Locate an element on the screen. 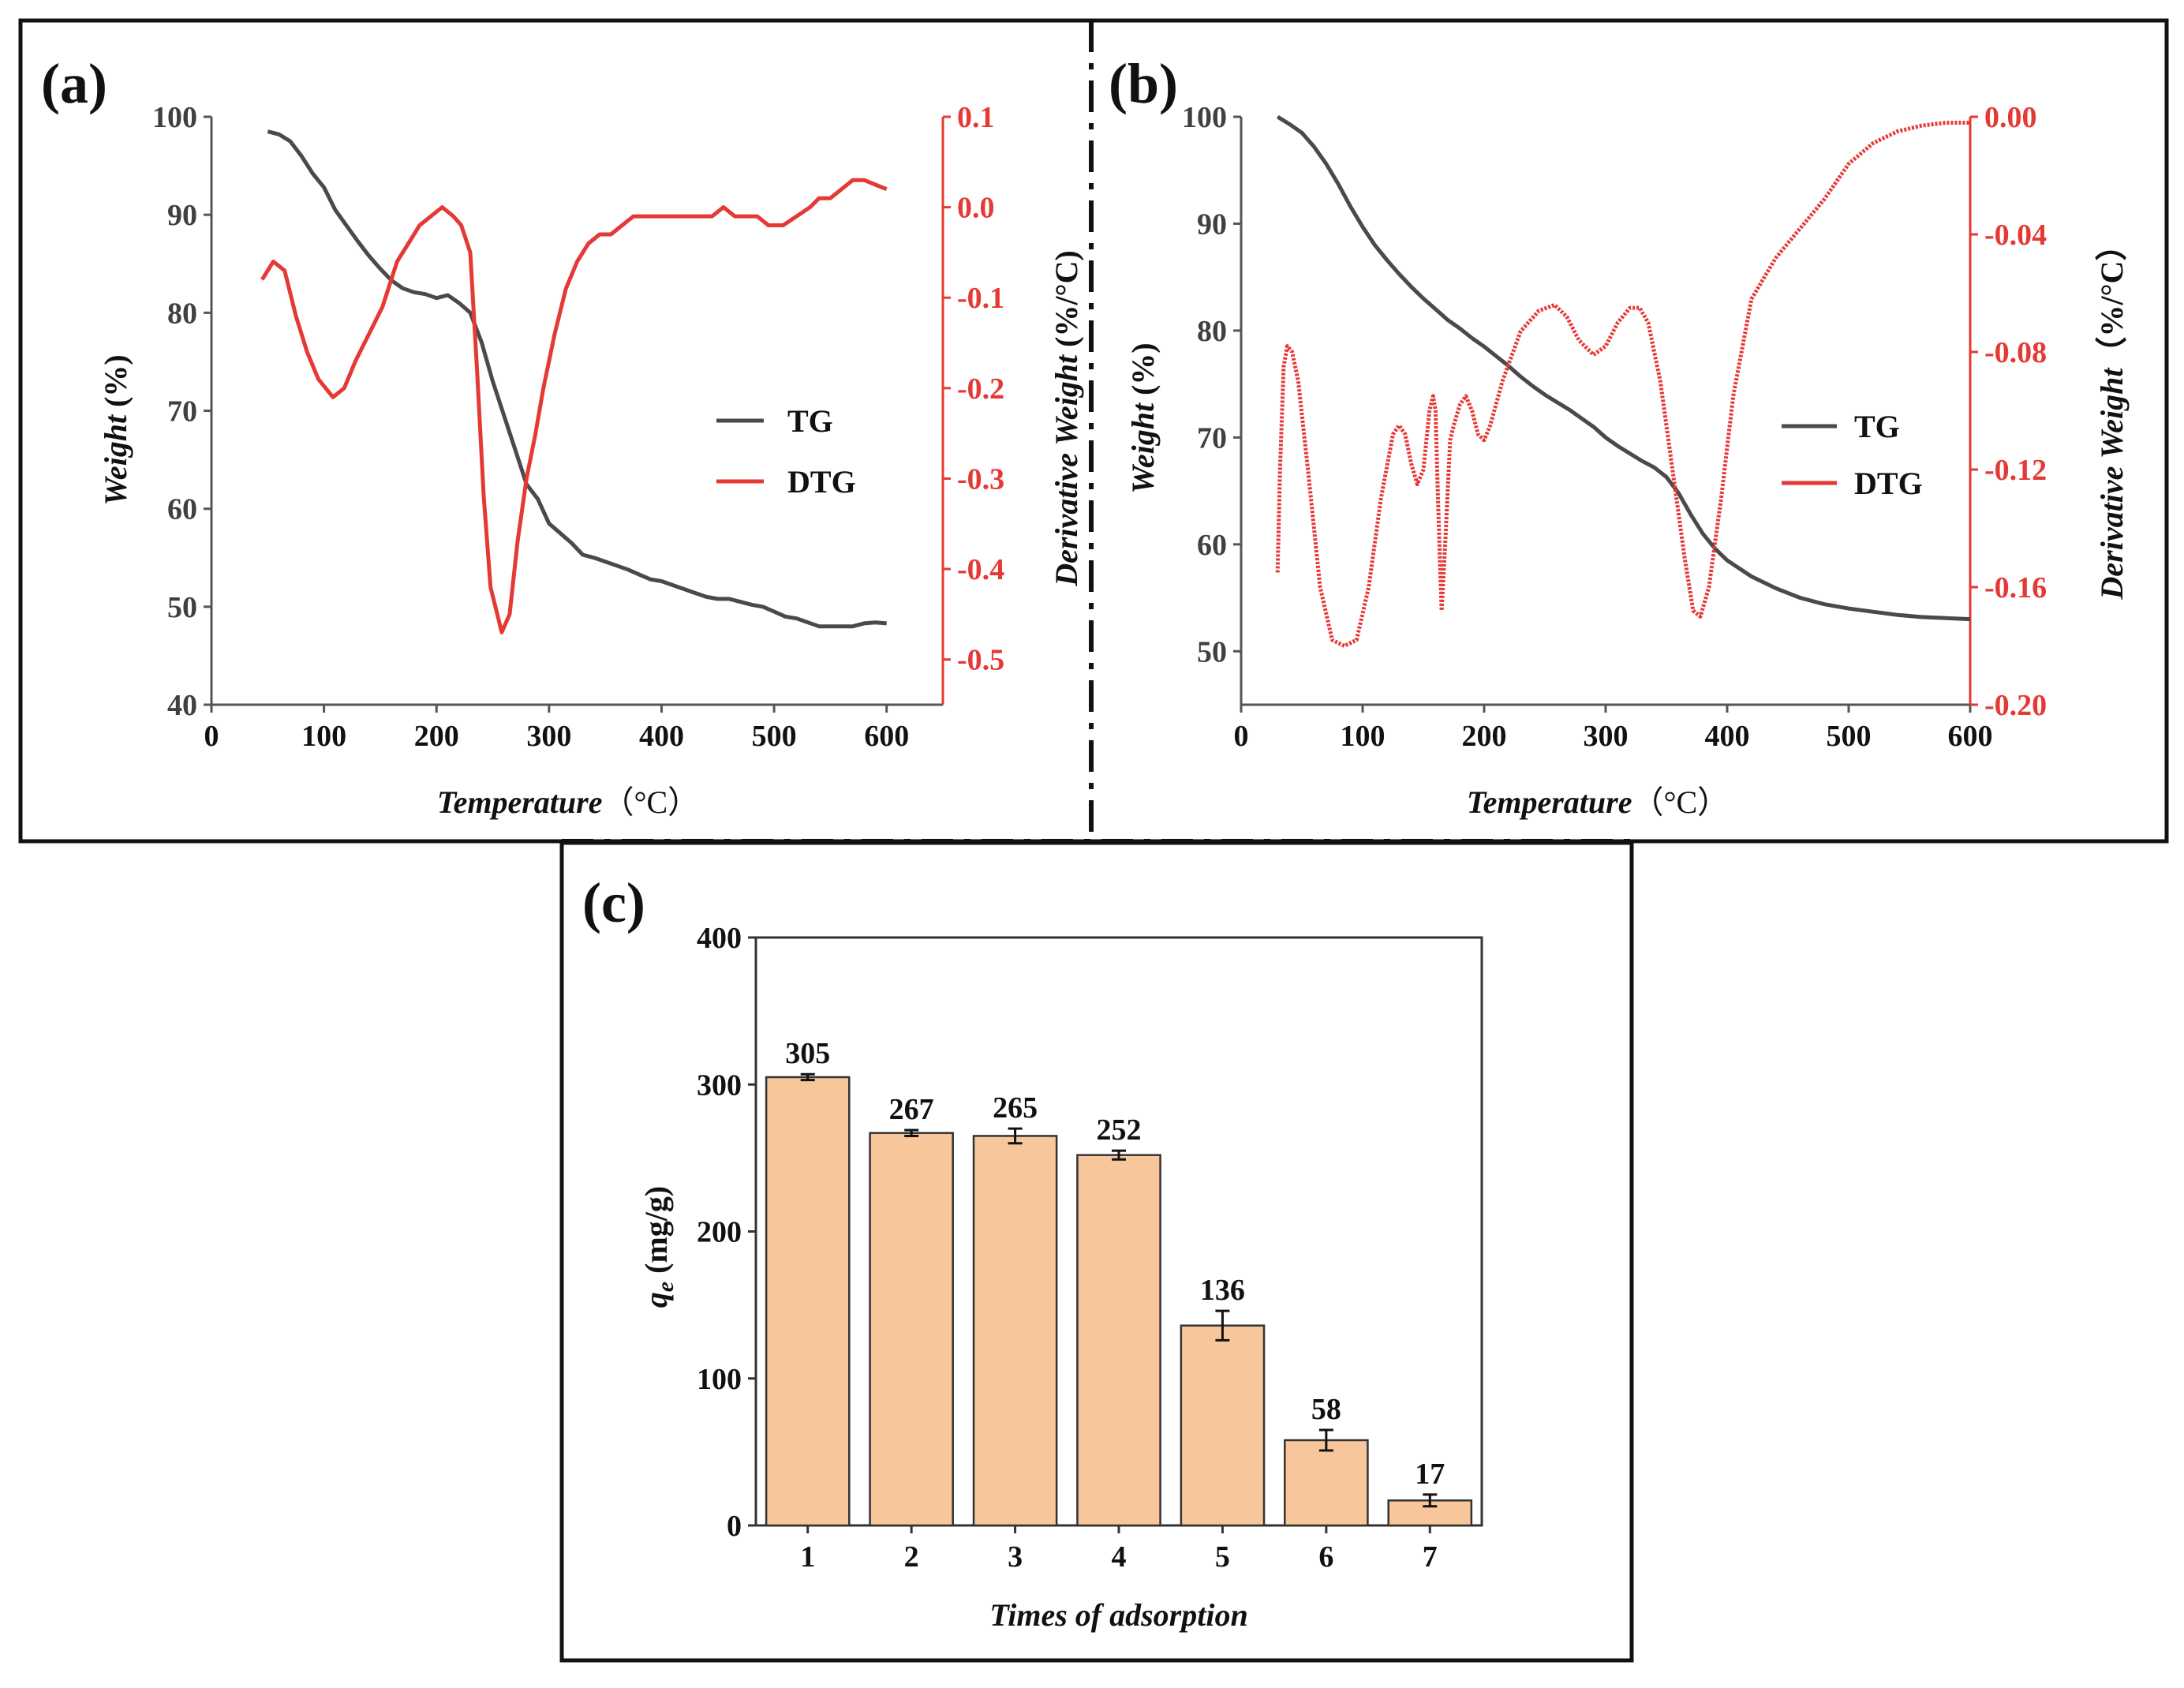  pb-y2tick-label: -0.20 is located at coordinates (2015, 705).